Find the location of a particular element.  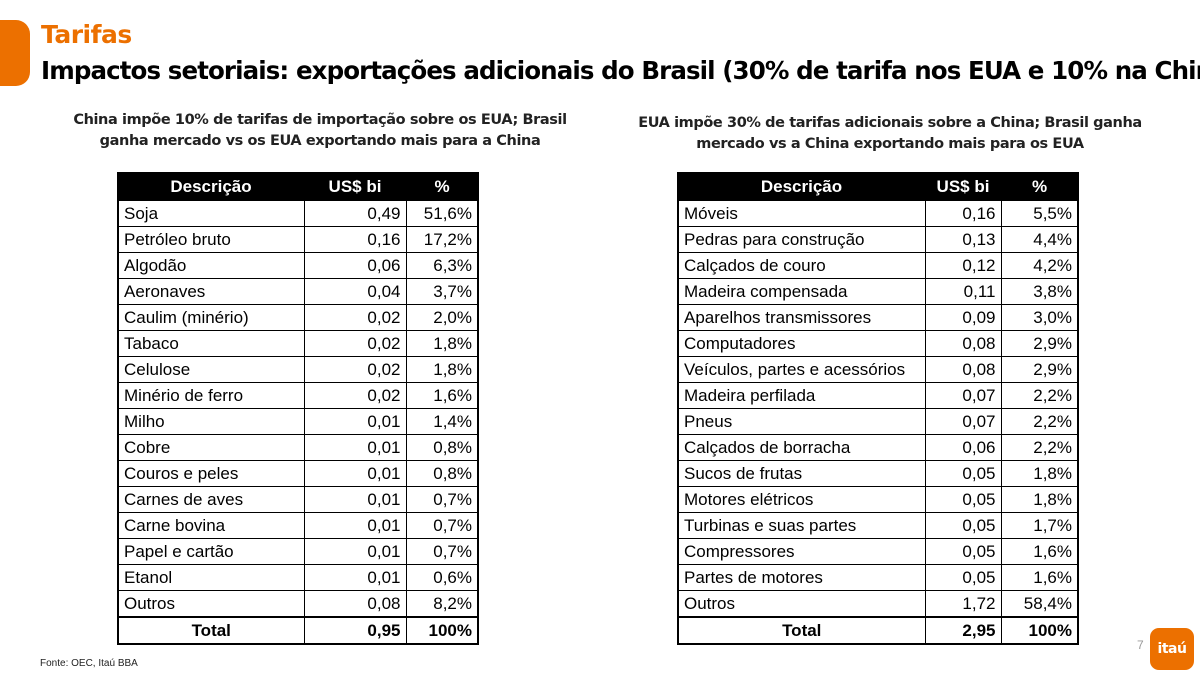

table-row: Sucos de frutas 0,05 1,8% is located at coordinates (878, 473).